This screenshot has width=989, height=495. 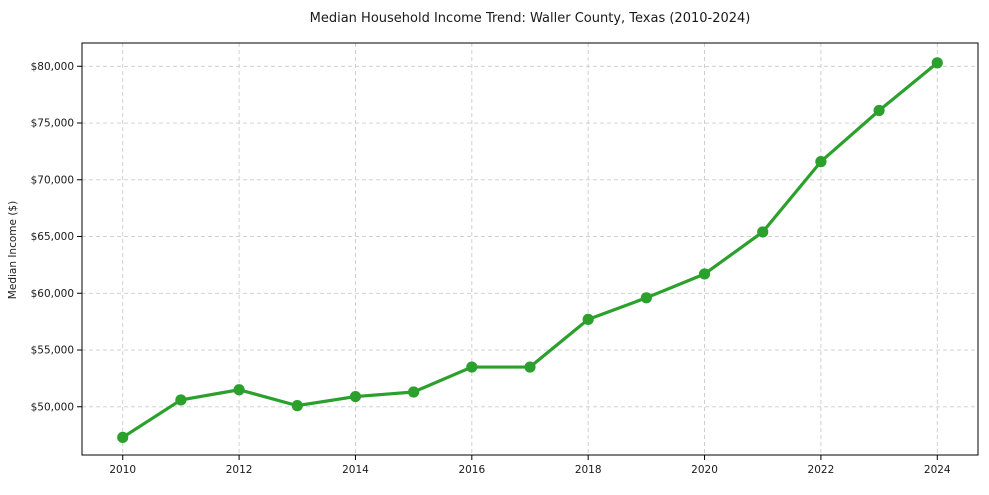 What do you see at coordinates (52, 180) in the screenshot?
I see `y-tick-label: $70,000` at bounding box center [52, 180].